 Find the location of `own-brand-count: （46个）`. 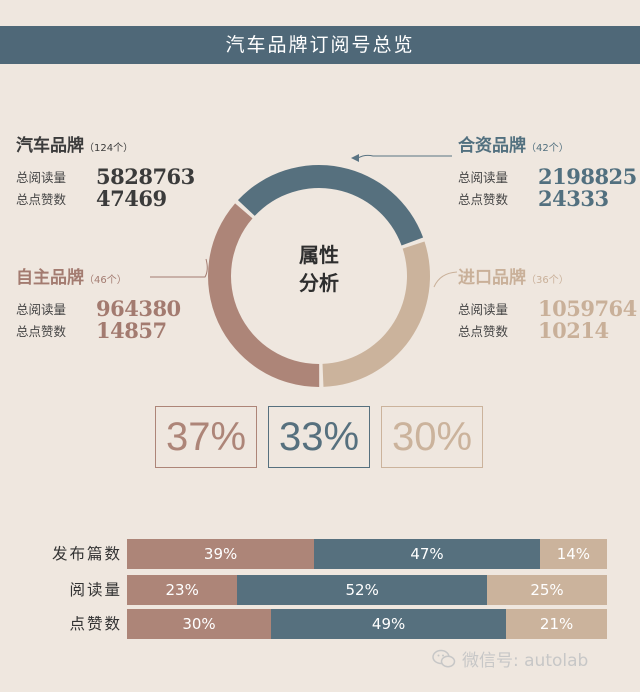

own-brand-count: （46个） is located at coordinates (105, 280).